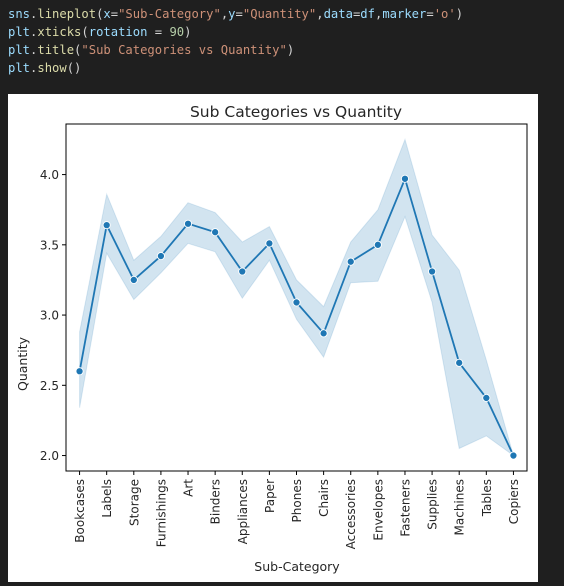 This screenshot has height=586, width=564. What do you see at coordinates (161, 513) in the screenshot?
I see `x-tick-label: Furnishings` at bounding box center [161, 513].